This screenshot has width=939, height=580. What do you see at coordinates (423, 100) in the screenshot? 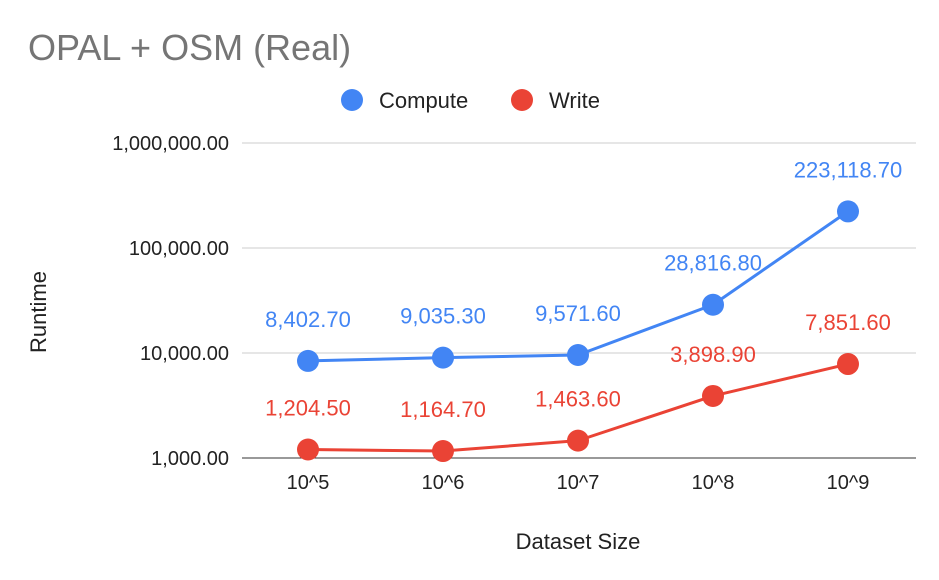
I see `legend-label-compute: Compute` at bounding box center [423, 100].